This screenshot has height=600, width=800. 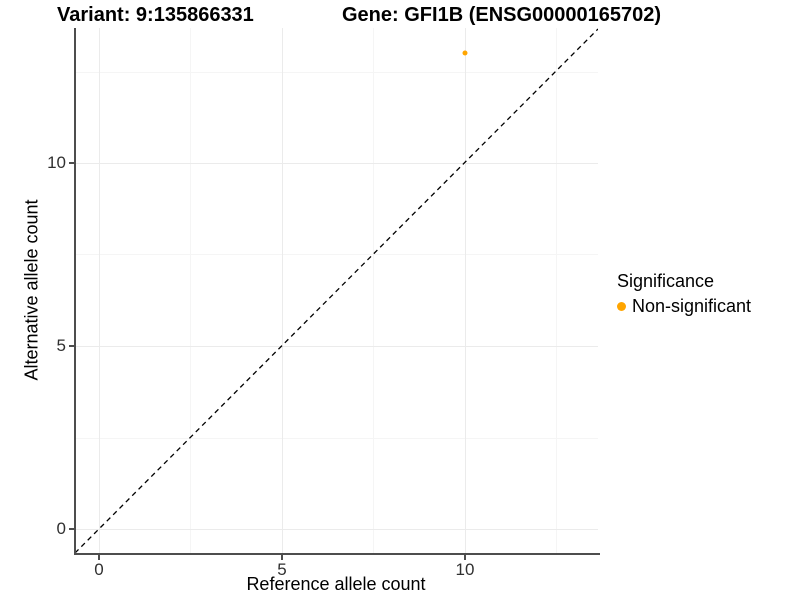 I want to click on y-tick-label: 5, so click(x=61, y=345).